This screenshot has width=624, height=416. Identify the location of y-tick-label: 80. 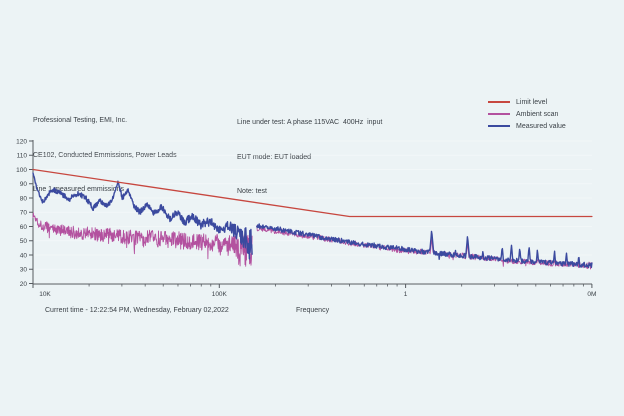
(24, 198).